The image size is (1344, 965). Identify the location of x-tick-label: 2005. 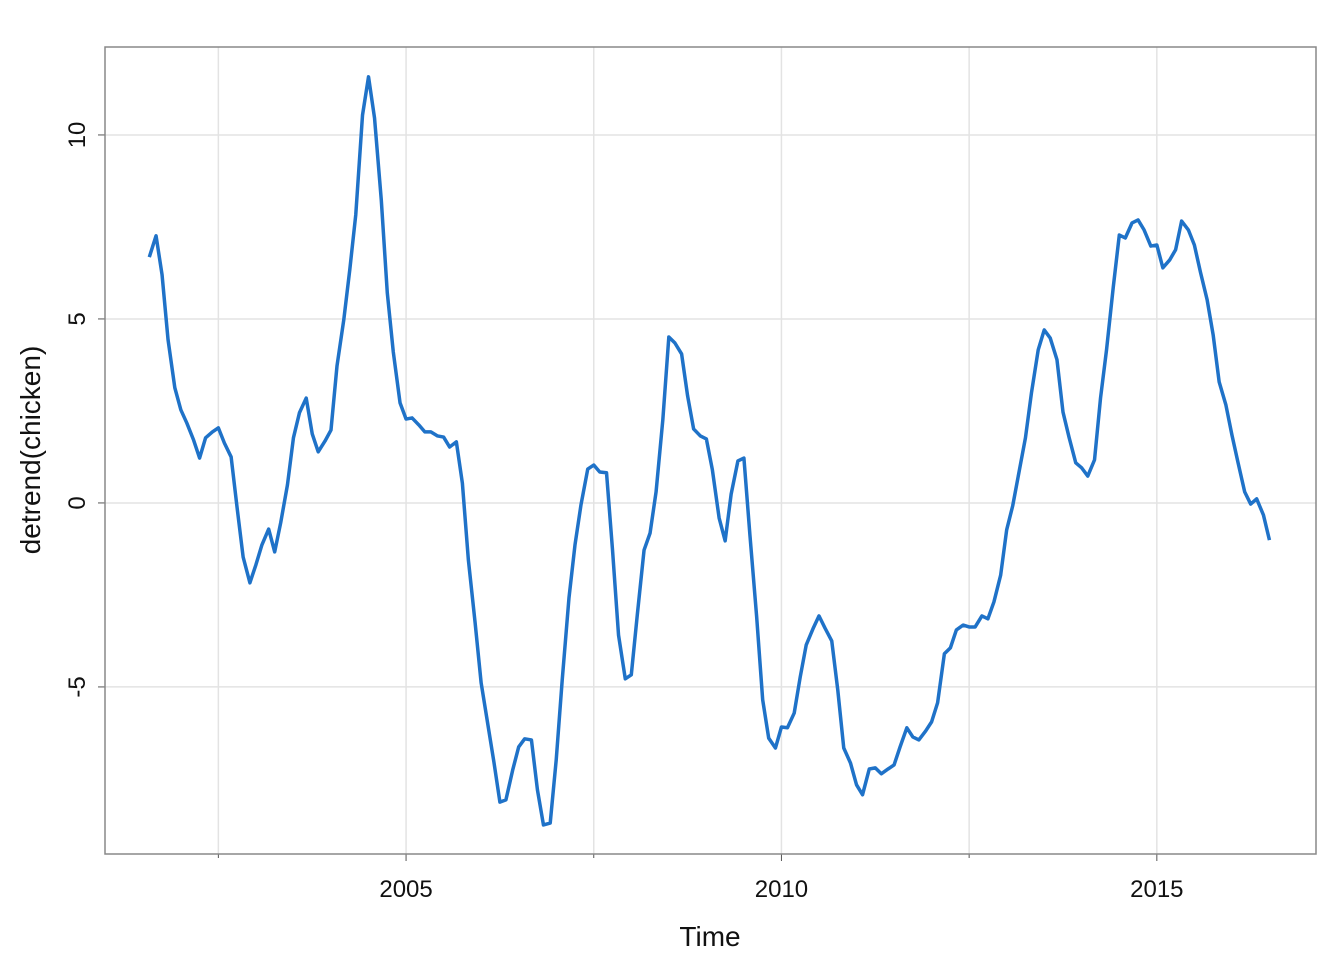
(405, 889).